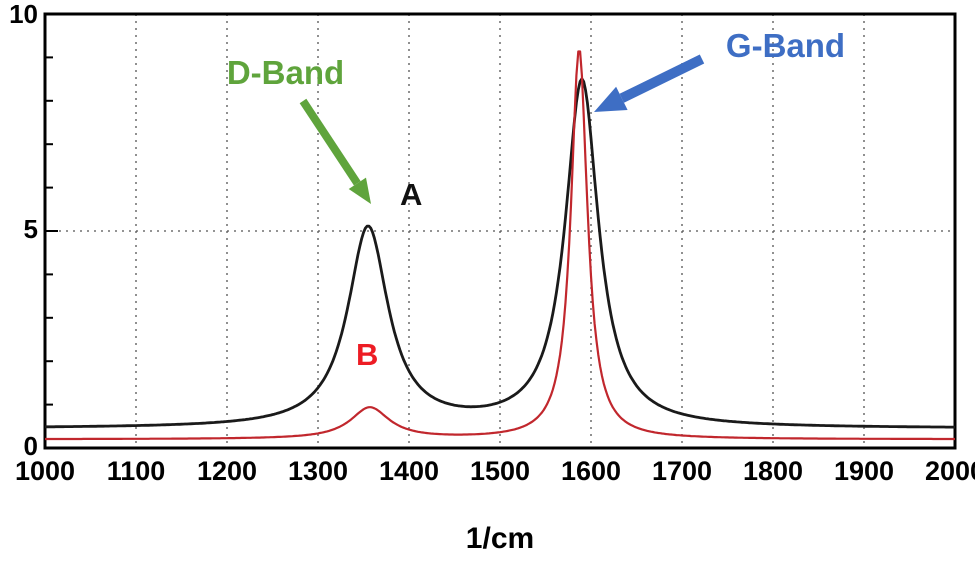  I want to click on x-tick-label: 1500, so click(500, 471).